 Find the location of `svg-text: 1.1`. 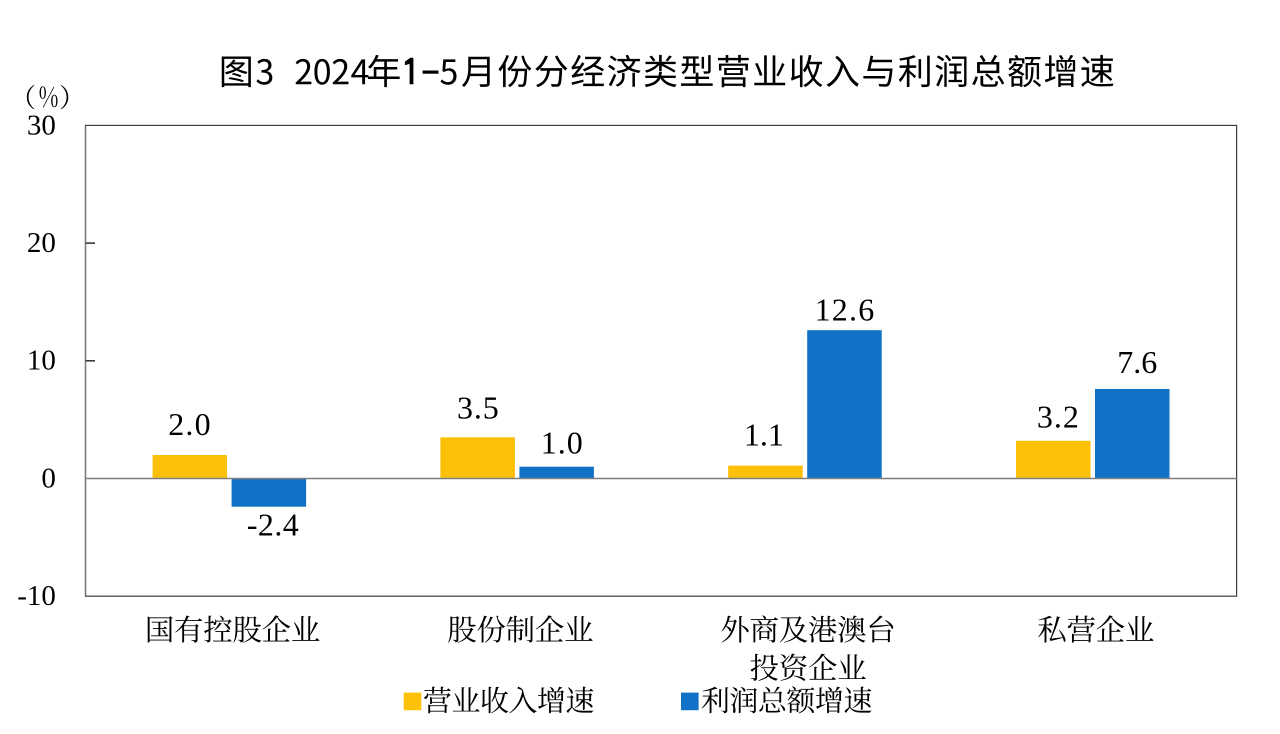

svg-text: 1.1 is located at coordinates (764, 434).